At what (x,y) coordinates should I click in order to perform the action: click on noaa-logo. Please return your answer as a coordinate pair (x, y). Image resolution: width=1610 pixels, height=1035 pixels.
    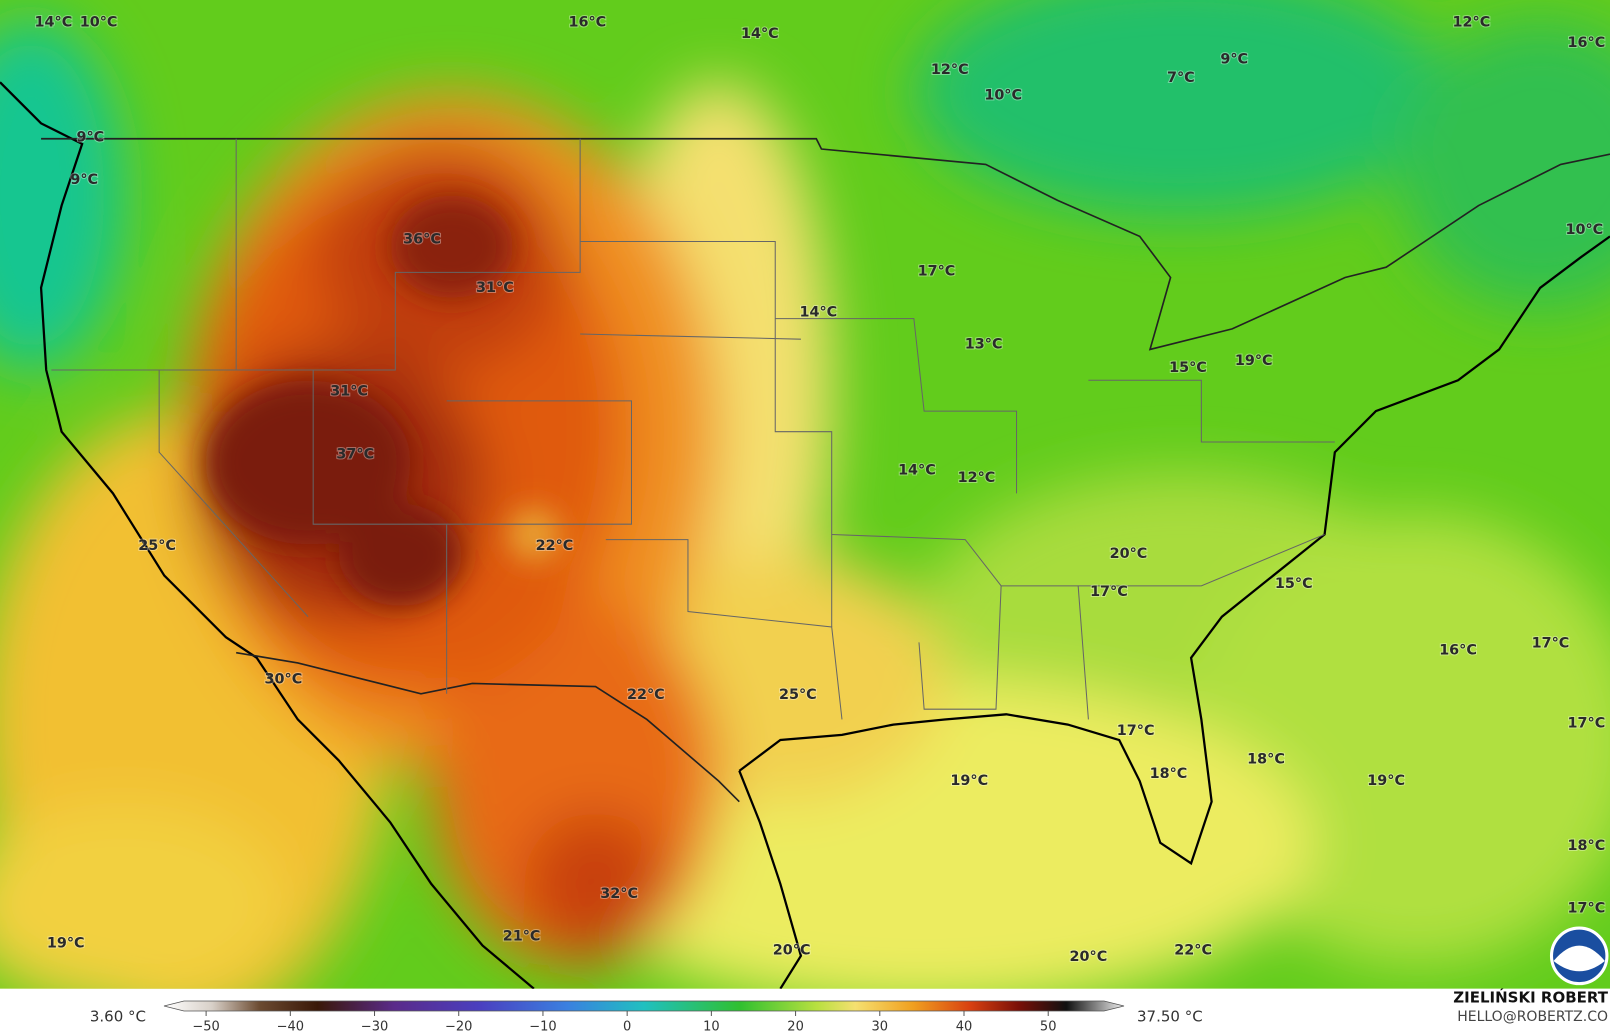
    Looking at the image, I should click on (1579, 956).